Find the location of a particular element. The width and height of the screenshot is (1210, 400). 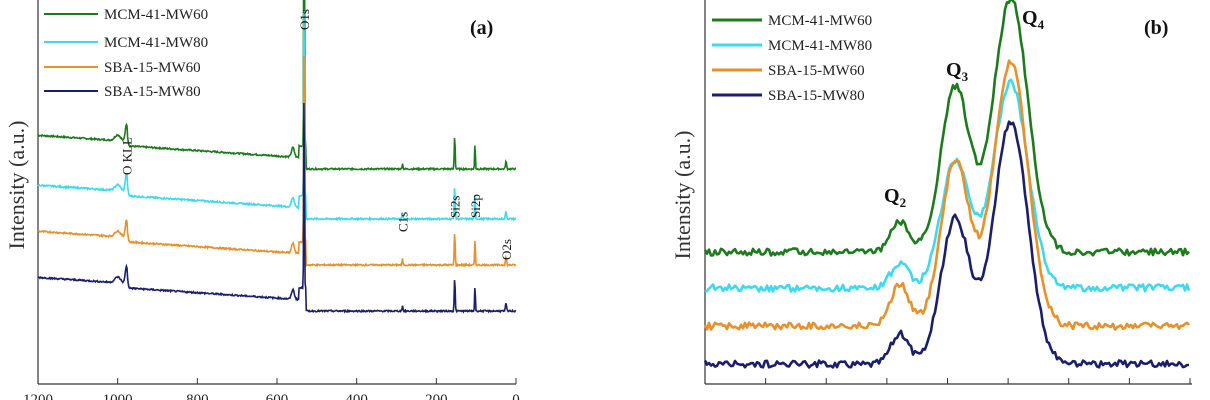

legend-label-mcm41-mw80: MCM-41-MW80 is located at coordinates (156, 43).